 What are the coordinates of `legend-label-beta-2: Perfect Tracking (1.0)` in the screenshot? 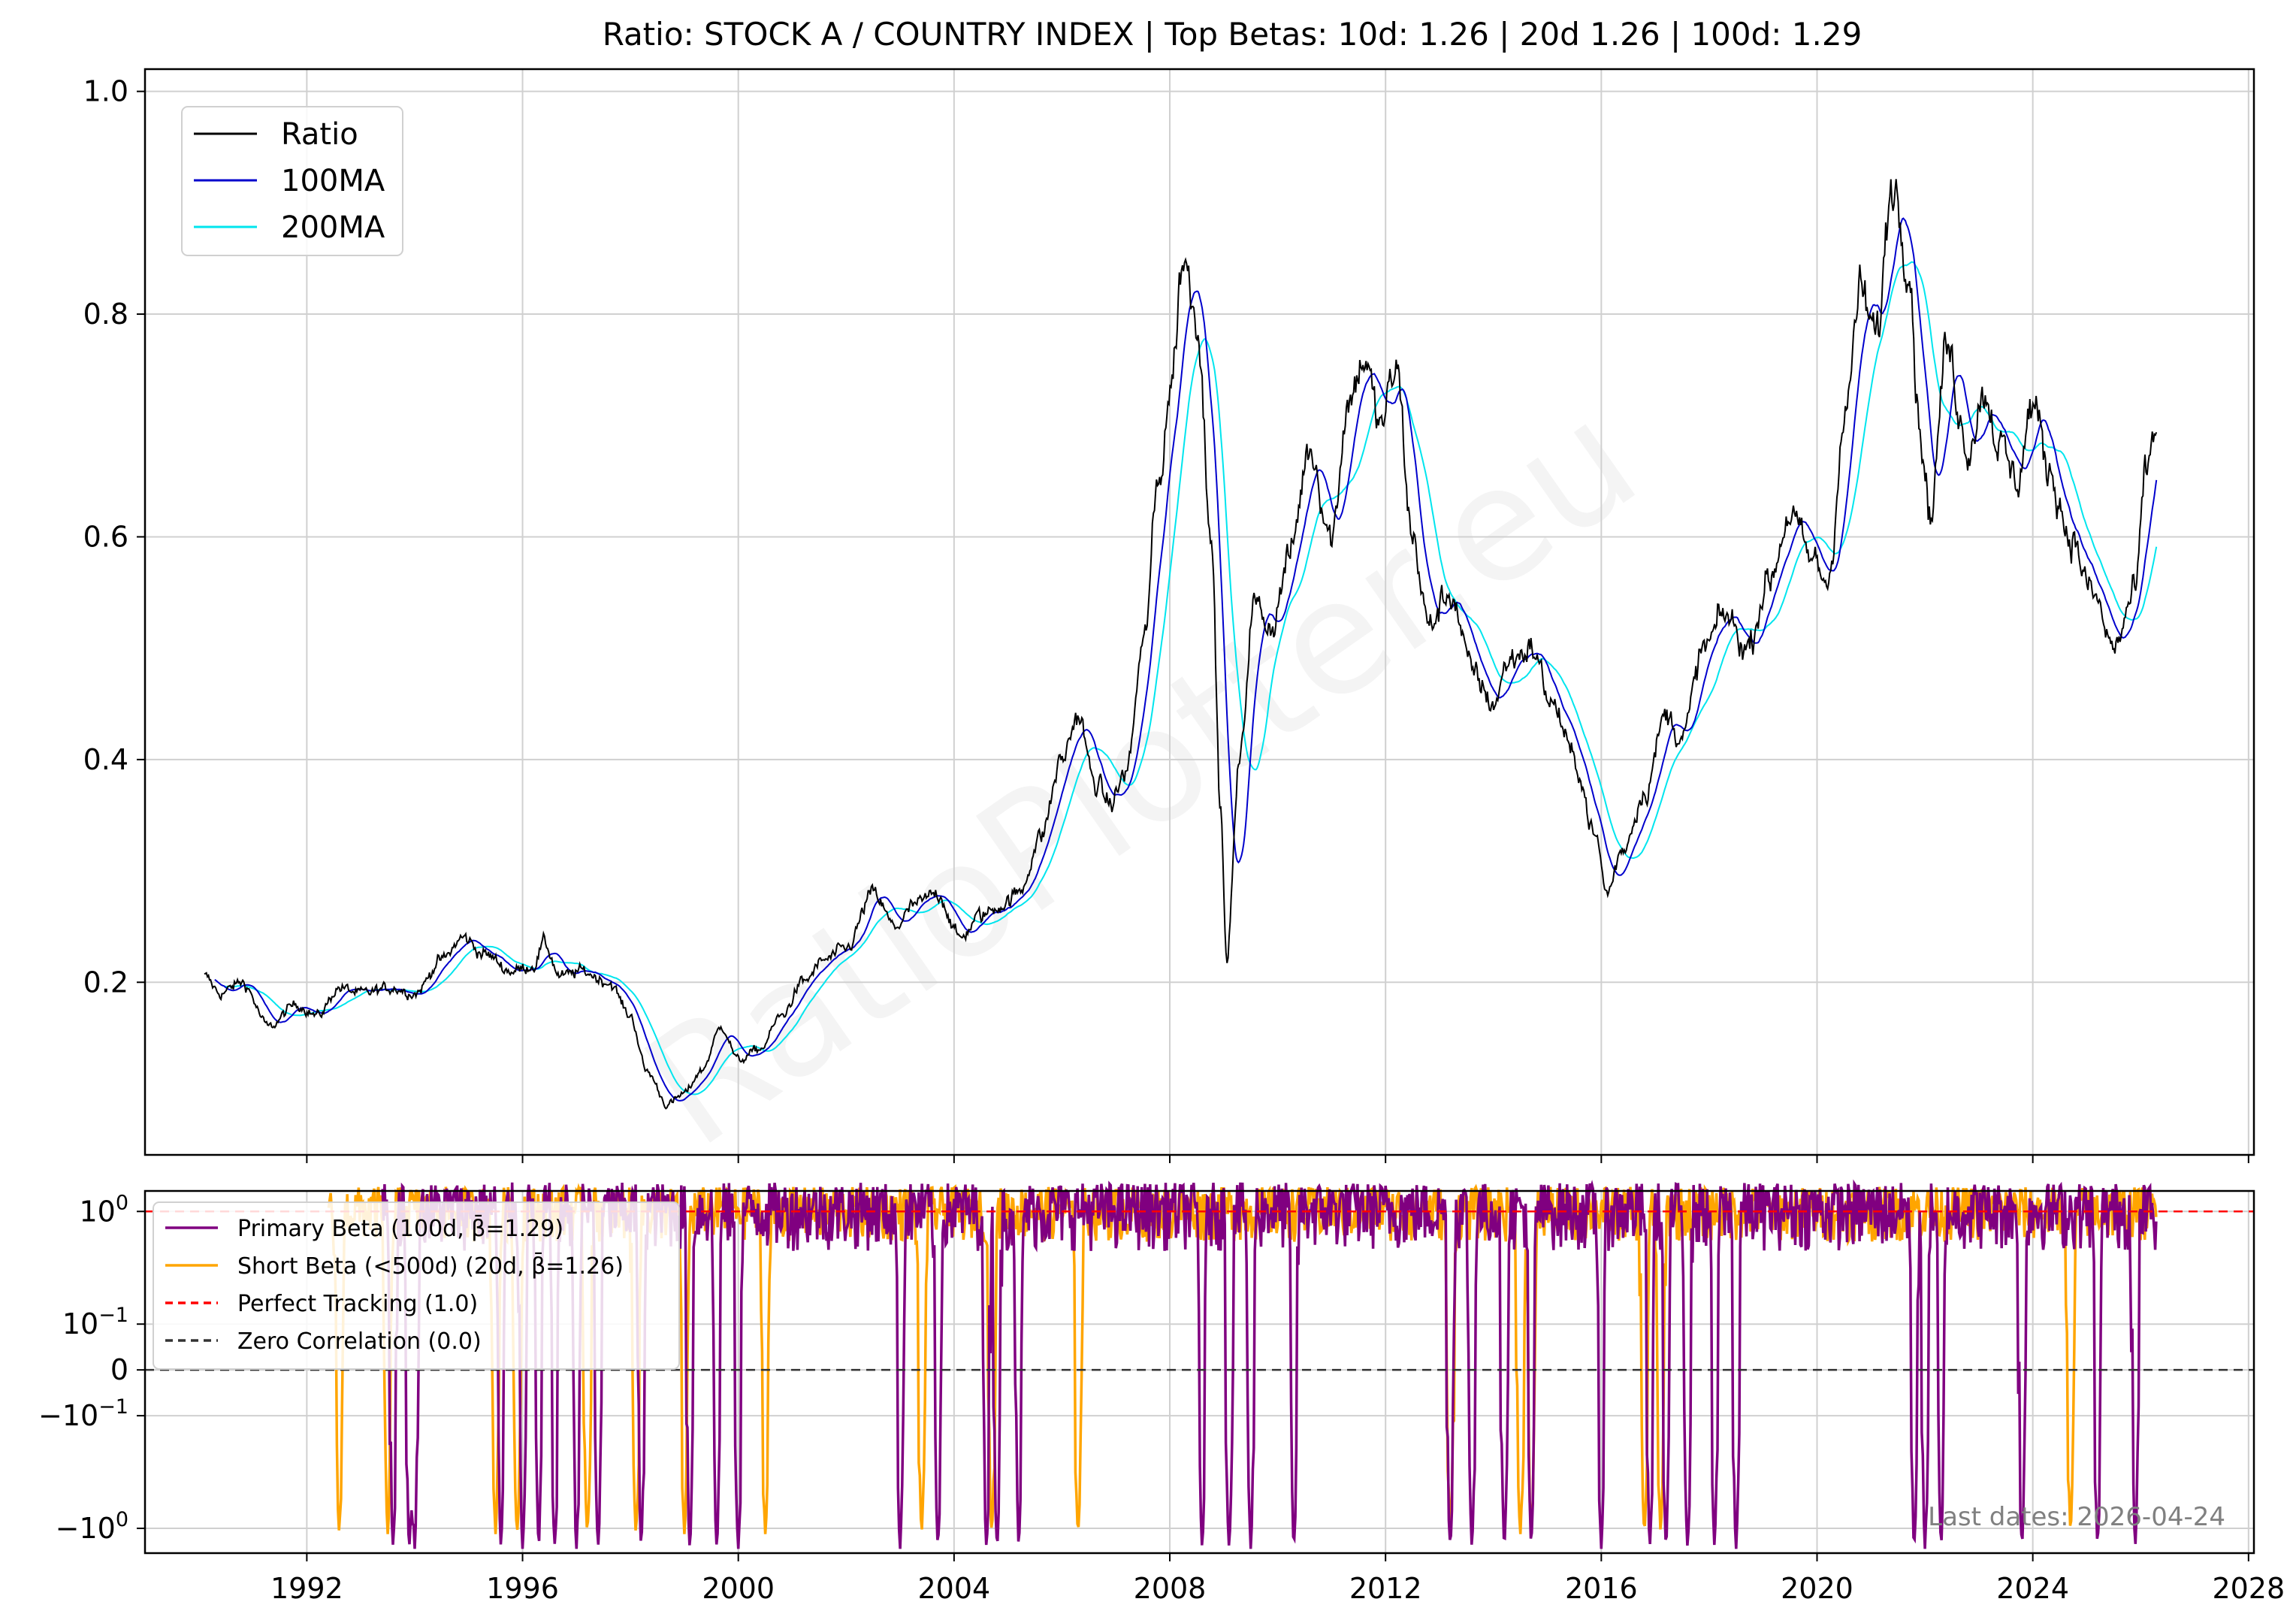 It's located at (357, 1304).